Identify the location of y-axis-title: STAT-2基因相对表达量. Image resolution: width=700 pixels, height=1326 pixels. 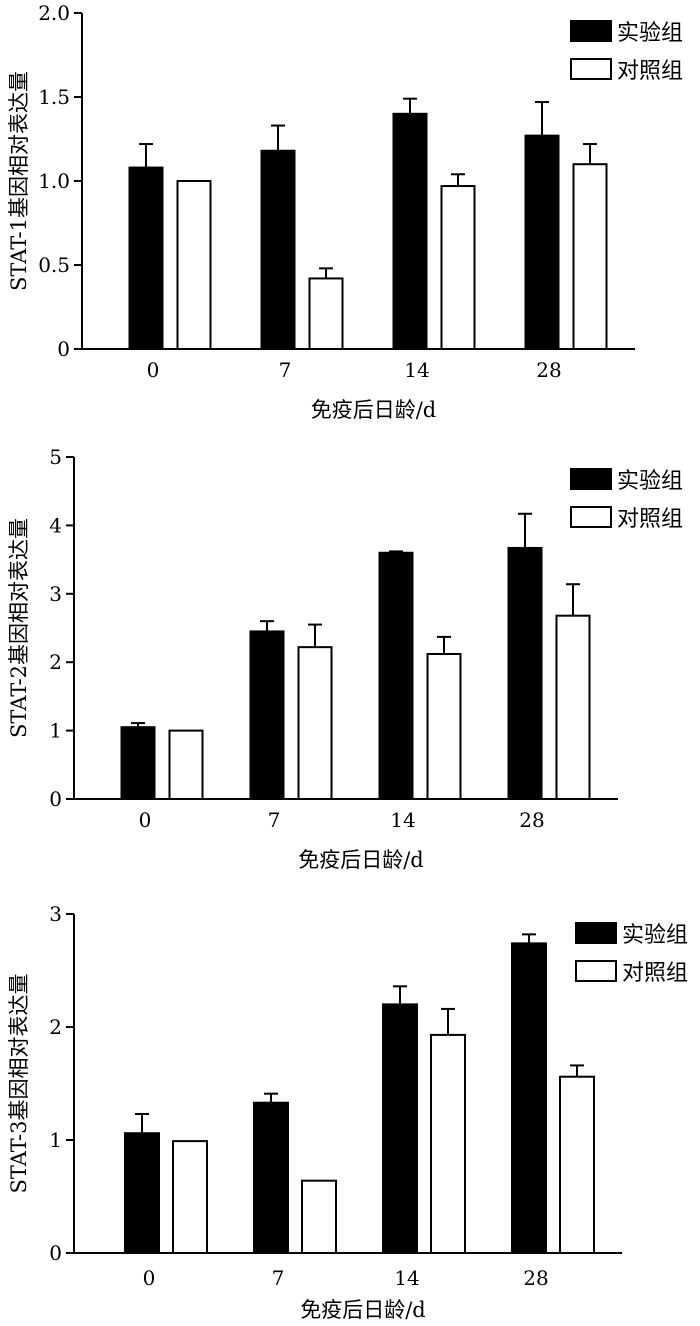
(19, 628).